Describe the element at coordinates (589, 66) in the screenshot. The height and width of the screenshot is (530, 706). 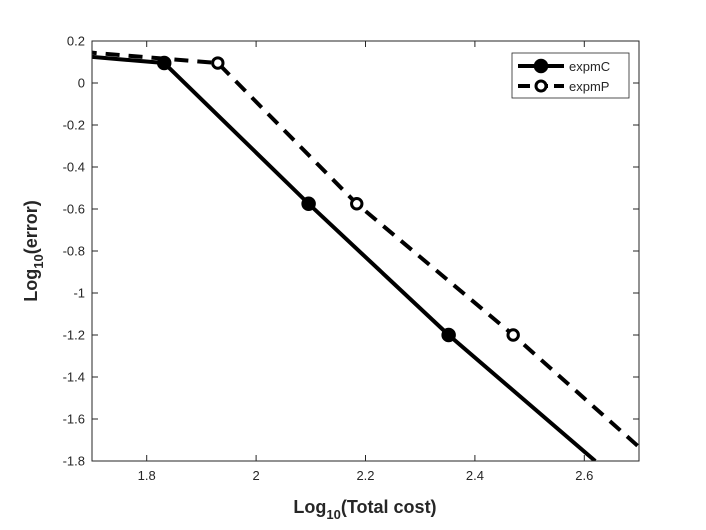
I see `legend-label-expmC: expmC` at that location.